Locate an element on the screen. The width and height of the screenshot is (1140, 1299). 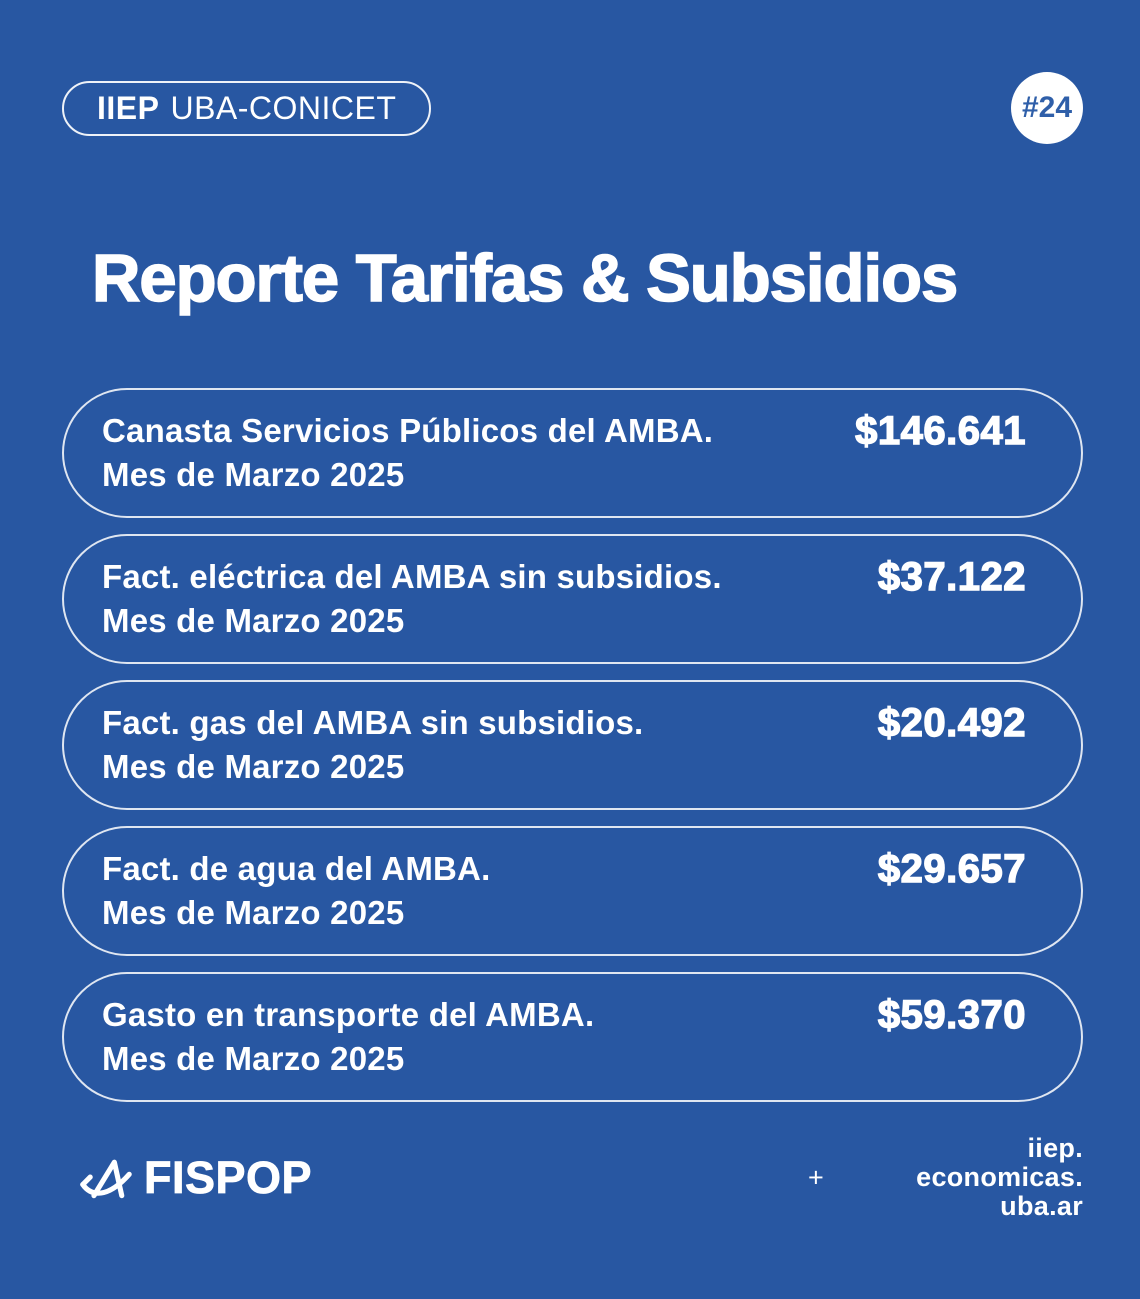
website-url: iiep. economicas. uba.ar is located at coordinates (999, 1177).